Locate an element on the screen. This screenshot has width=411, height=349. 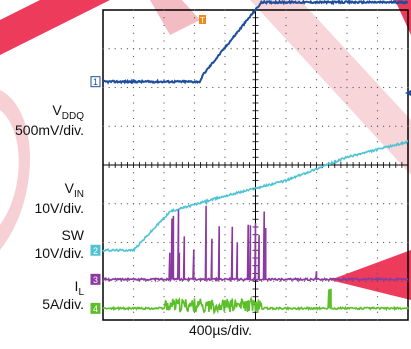
trigger-marker: T is located at coordinates (202, 20).